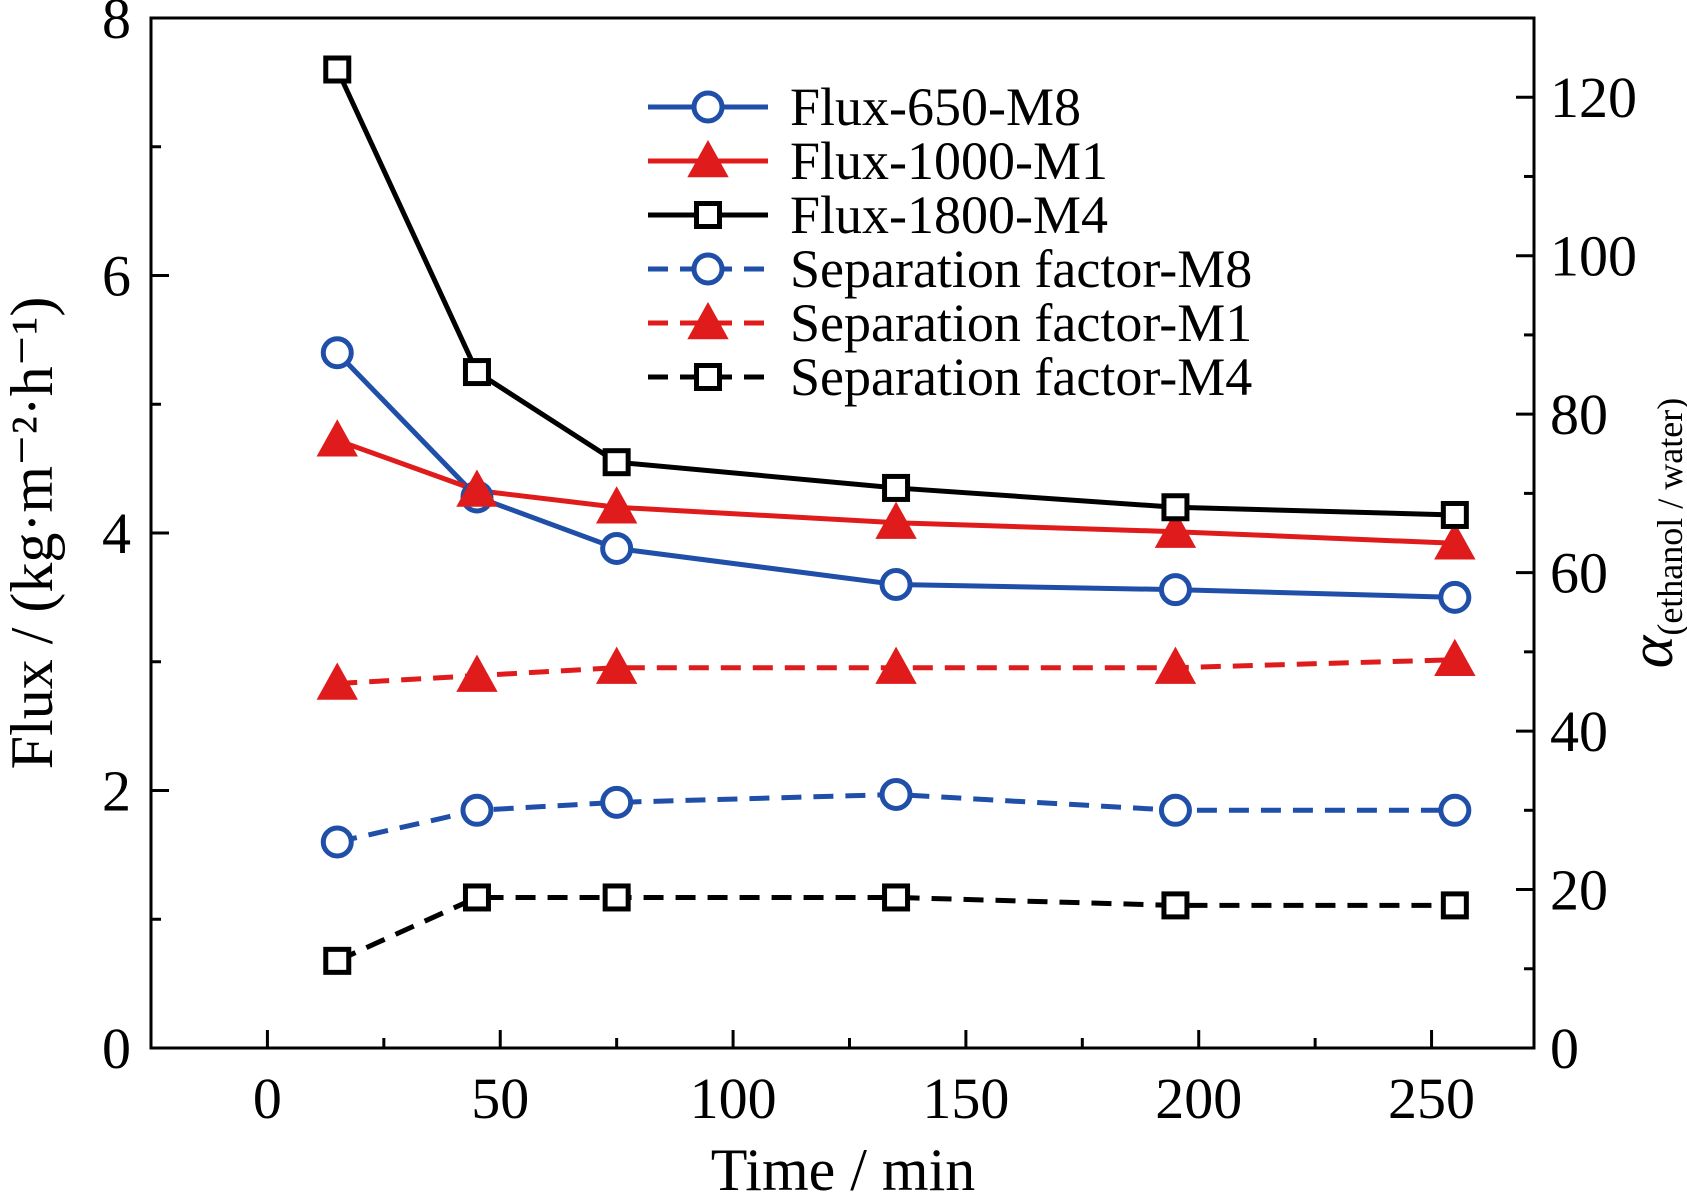 The width and height of the screenshot is (1687, 1194). I want to click on y-axis-title-right: α(ethanol / water), so click(1652, 533).